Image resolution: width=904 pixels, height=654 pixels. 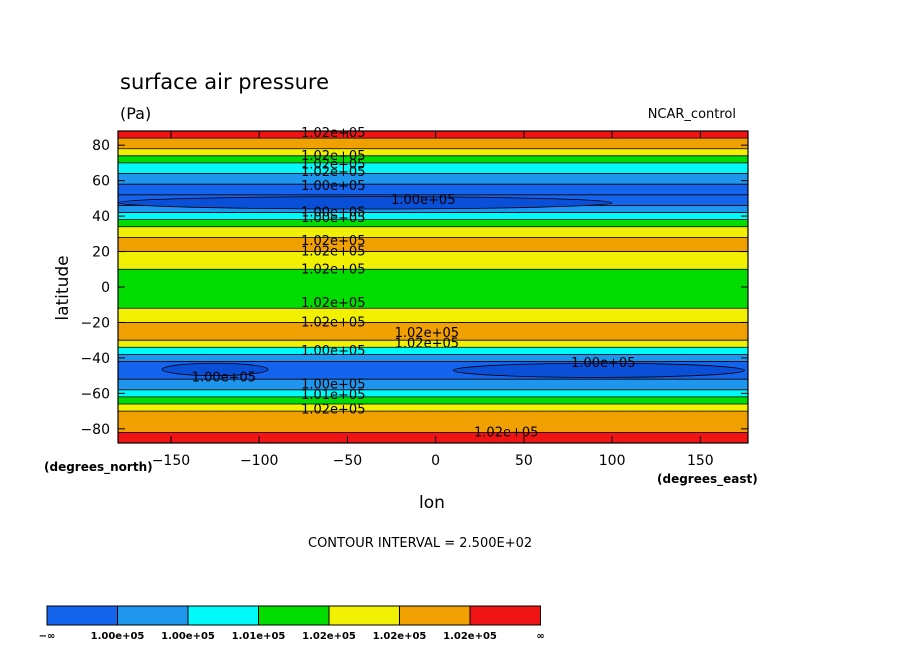 I want to click on contour-label-15: 1.00e+05, so click(x=333, y=351).